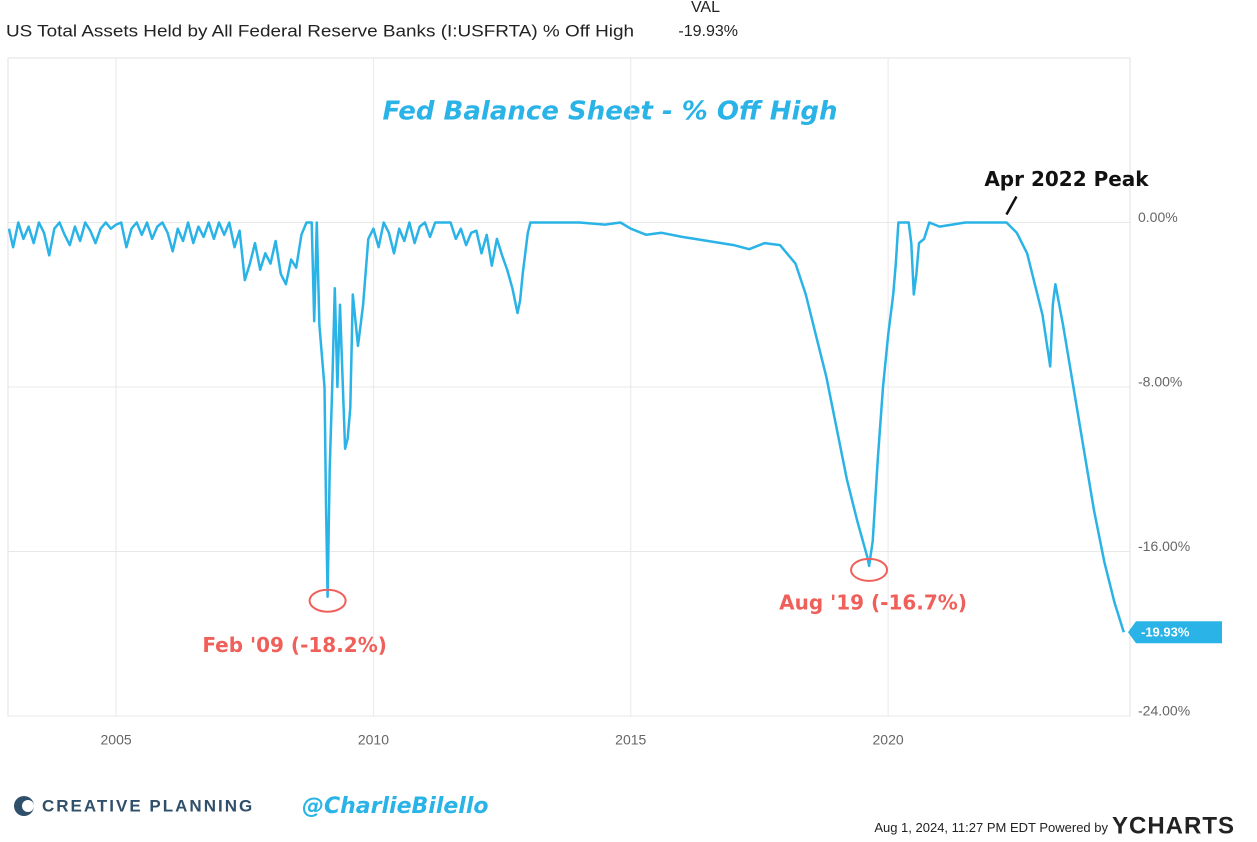 The width and height of the screenshot is (1257, 842). Describe the element at coordinates (705, 8) in the screenshot. I see `value-heading: VAL` at that location.